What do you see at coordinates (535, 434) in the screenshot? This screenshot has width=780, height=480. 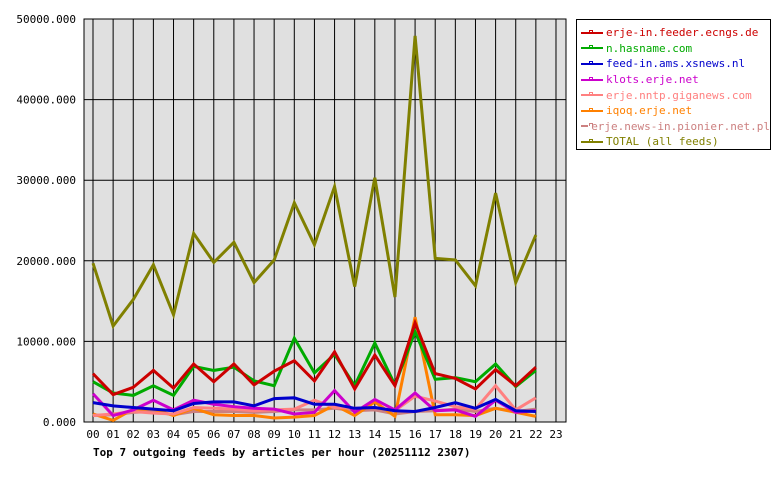 I see `x-tick-label: 22` at bounding box center [535, 434].